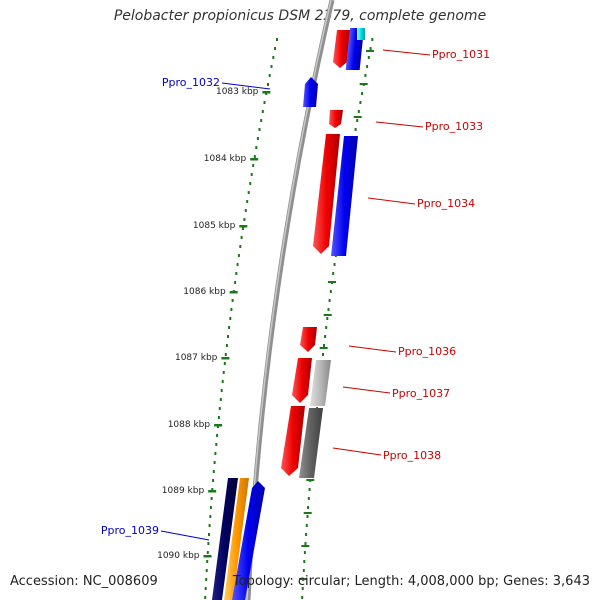 This screenshot has height=600, width=600. What do you see at coordinates (84, 581) in the screenshot?
I see `accession-text: Accession: NC_008609` at bounding box center [84, 581].